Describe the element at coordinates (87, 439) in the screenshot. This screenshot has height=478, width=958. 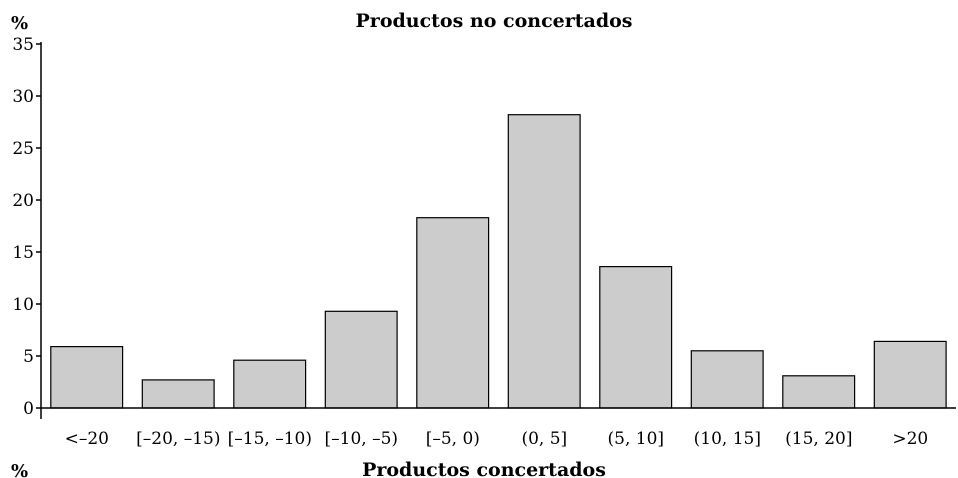
I see `x-tick-label-0: <–20` at that location.